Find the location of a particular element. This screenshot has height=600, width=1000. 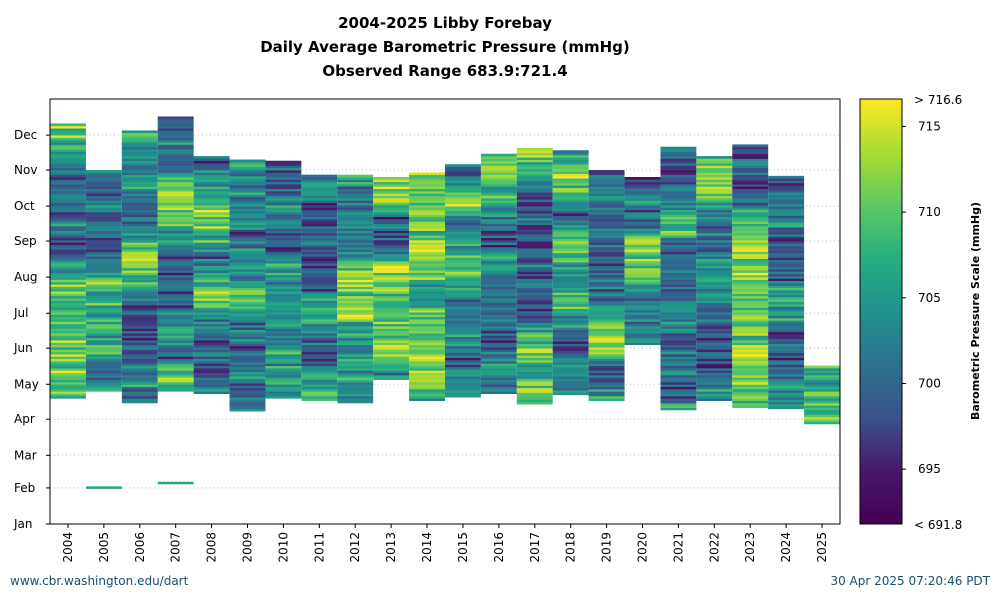

x-tick-label: 2023 is located at coordinates (750, 547).